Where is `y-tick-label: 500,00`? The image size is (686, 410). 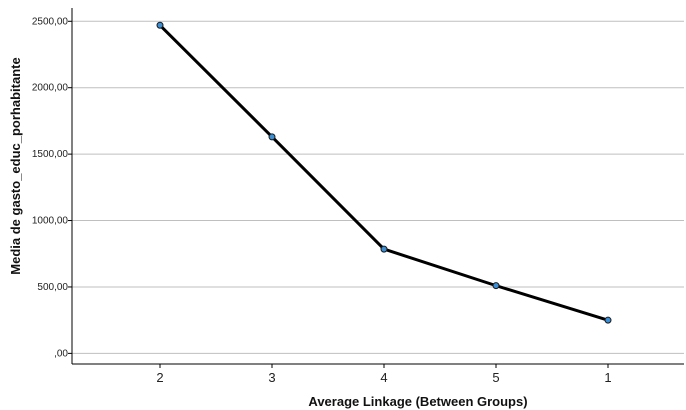
y-tick-label: 500,00 is located at coordinates (52, 287).